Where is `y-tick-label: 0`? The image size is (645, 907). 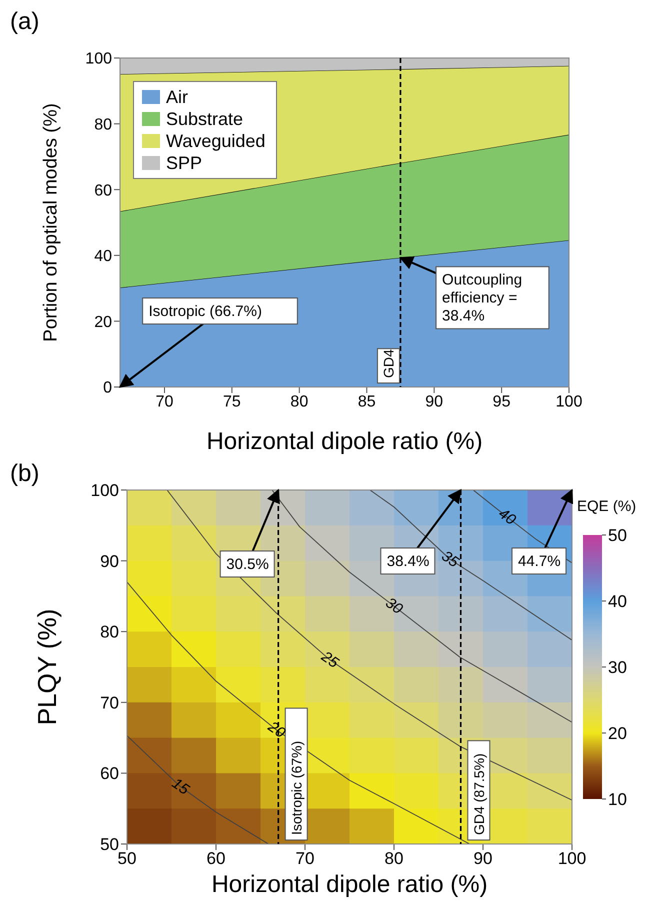
y-tick-label: 0 is located at coordinates (107, 388).